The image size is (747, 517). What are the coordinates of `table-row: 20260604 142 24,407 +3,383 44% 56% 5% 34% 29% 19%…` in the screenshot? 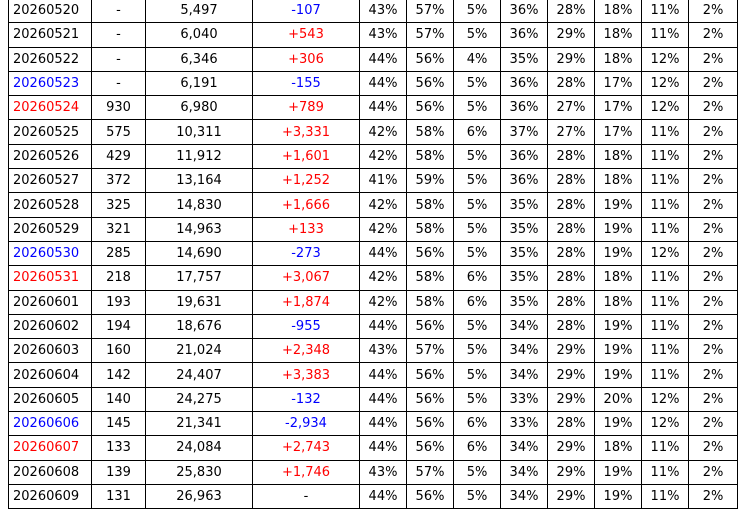 It's located at (373, 375).